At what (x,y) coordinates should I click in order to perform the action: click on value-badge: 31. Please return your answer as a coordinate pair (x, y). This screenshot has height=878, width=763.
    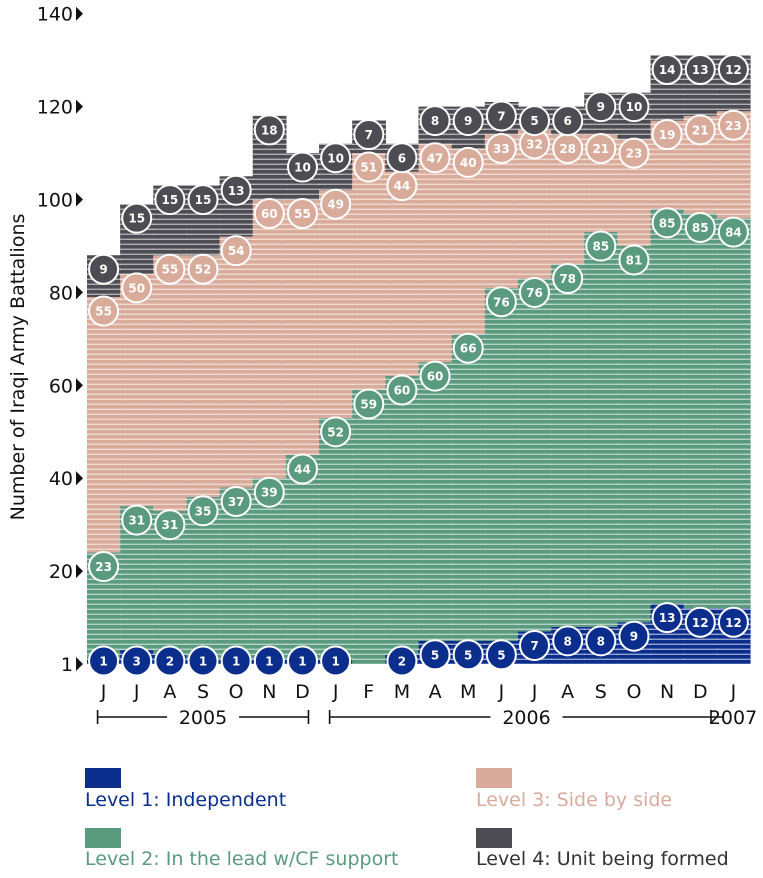
    Looking at the image, I should click on (137, 520).